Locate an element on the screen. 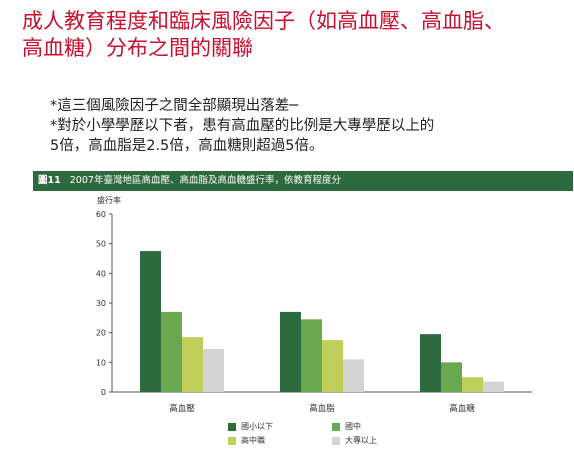  y-tick-label: 60 is located at coordinates (101, 214).